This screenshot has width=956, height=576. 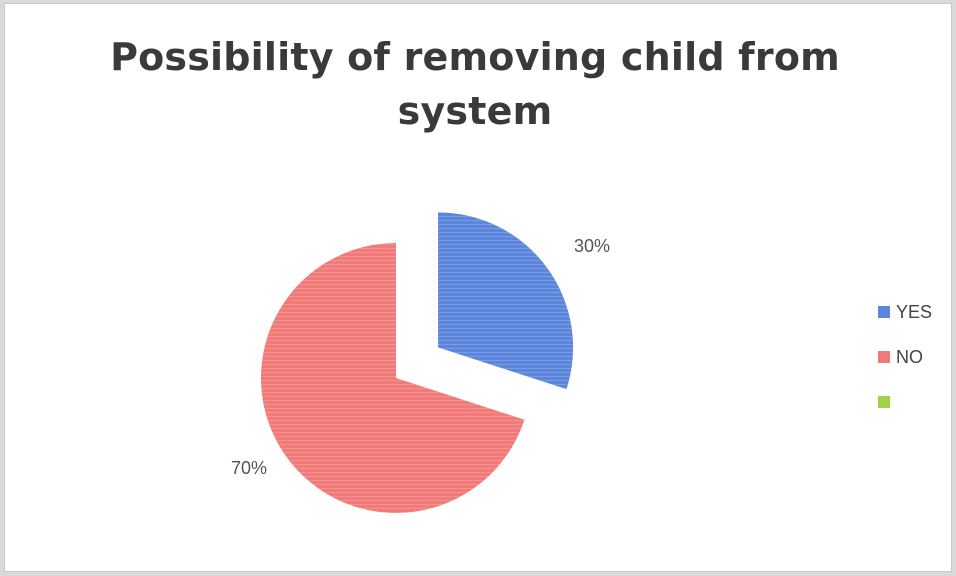 What do you see at coordinates (914, 312) in the screenshot?
I see `legend-label-yes: YES` at bounding box center [914, 312].